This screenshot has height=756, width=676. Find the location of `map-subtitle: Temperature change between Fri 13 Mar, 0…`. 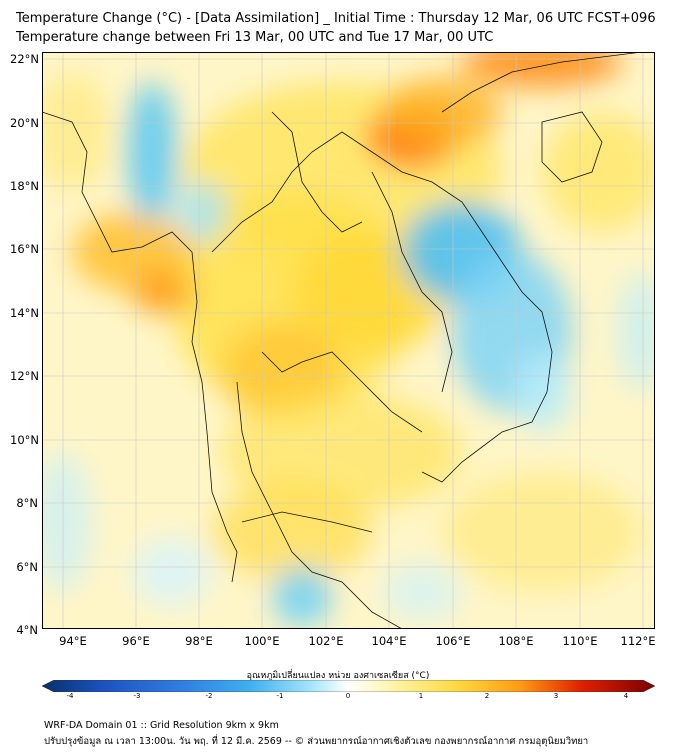

map-subtitle: Temperature change between Fri 13 Mar, 0… is located at coordinates (255, 37).